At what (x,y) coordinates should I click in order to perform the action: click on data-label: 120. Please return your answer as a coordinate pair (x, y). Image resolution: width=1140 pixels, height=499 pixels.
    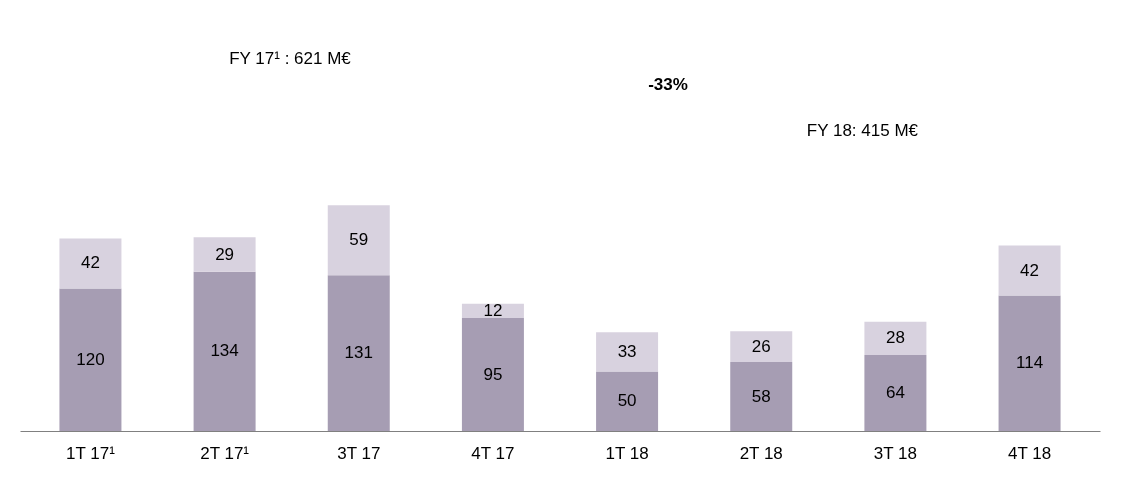
    Looking at the image, I should click on (90, 359).